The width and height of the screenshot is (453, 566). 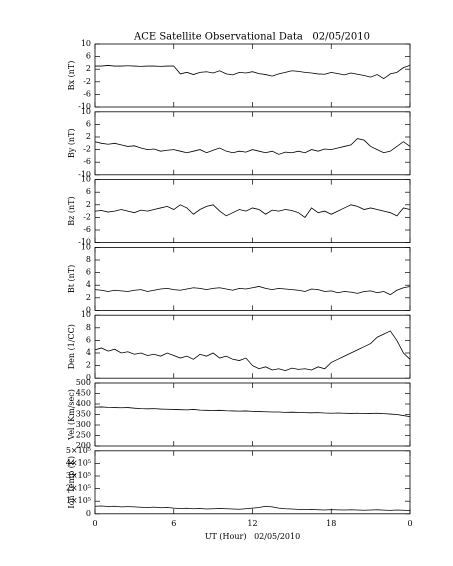 What do you see at coordinates (252, 536) in the screenshot?
I see `x-axis-label: UT (Hour) 02/05/2010` at bounding box center [252, 536].